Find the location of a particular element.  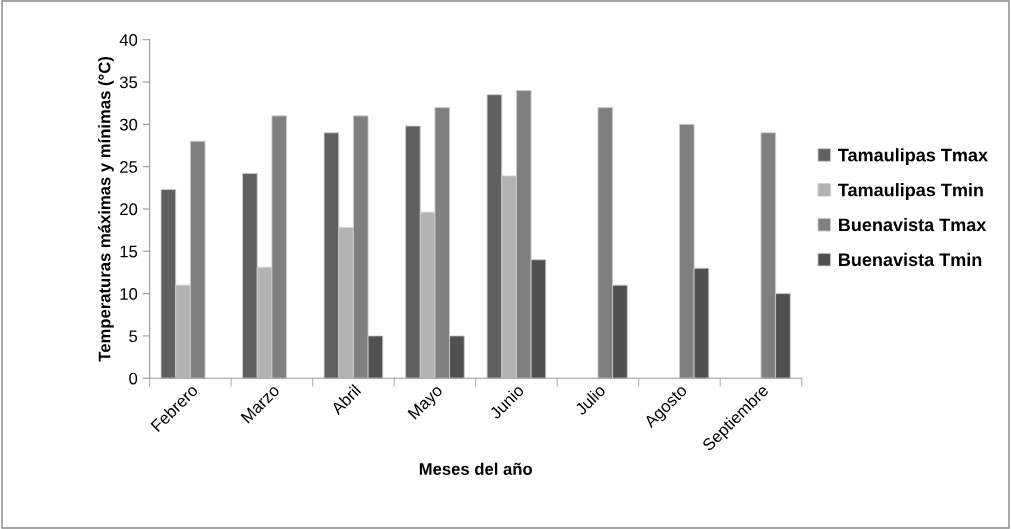

y-tick-label: 0 is located at coordinates (133, 378).